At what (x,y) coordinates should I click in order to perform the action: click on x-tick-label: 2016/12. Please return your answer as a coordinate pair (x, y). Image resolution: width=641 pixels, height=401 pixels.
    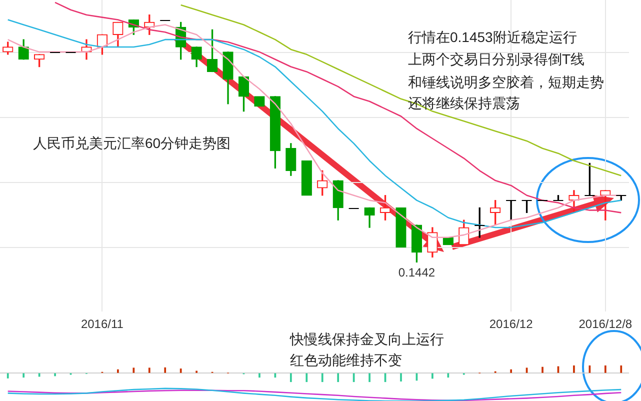
    Looking at the image, I should click on (511, 324).